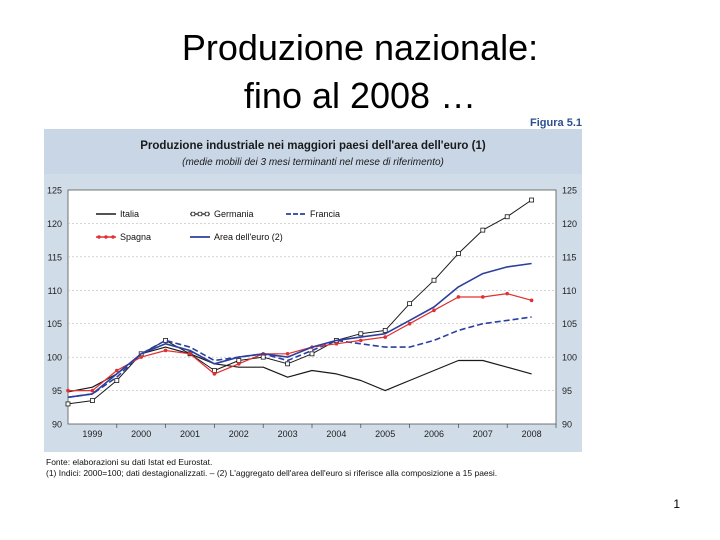 This screenshot has width=720, height=540. Describe the element at coordinates (336, 434) in the screenshot. I see `x-tick-label: 2004` at that location.